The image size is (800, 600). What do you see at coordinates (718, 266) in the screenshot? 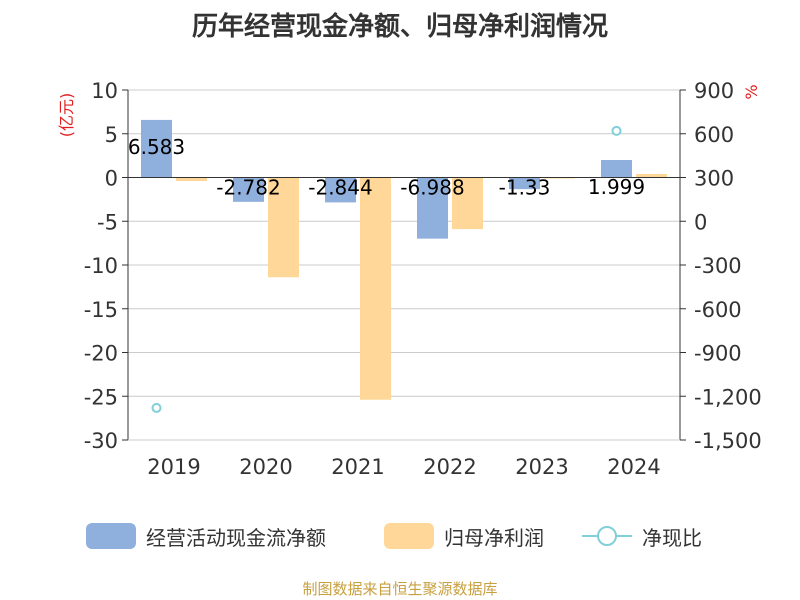
I see `right-axis-tick-label: -300` at bounding box center [718, 266].